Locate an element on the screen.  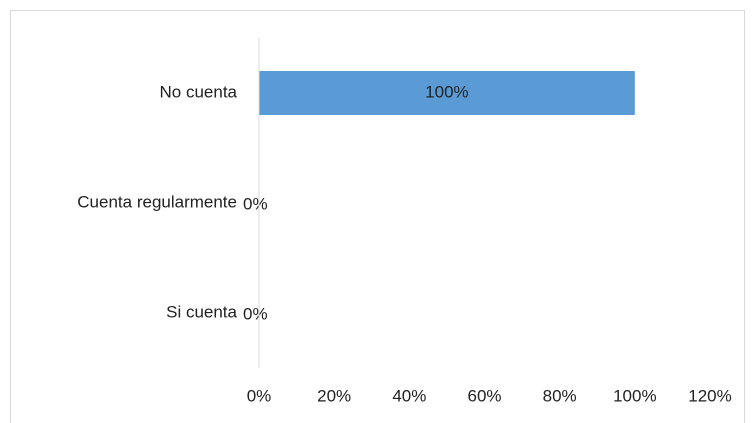
x-tick-label: 120% is located at coordinates (709, 395).